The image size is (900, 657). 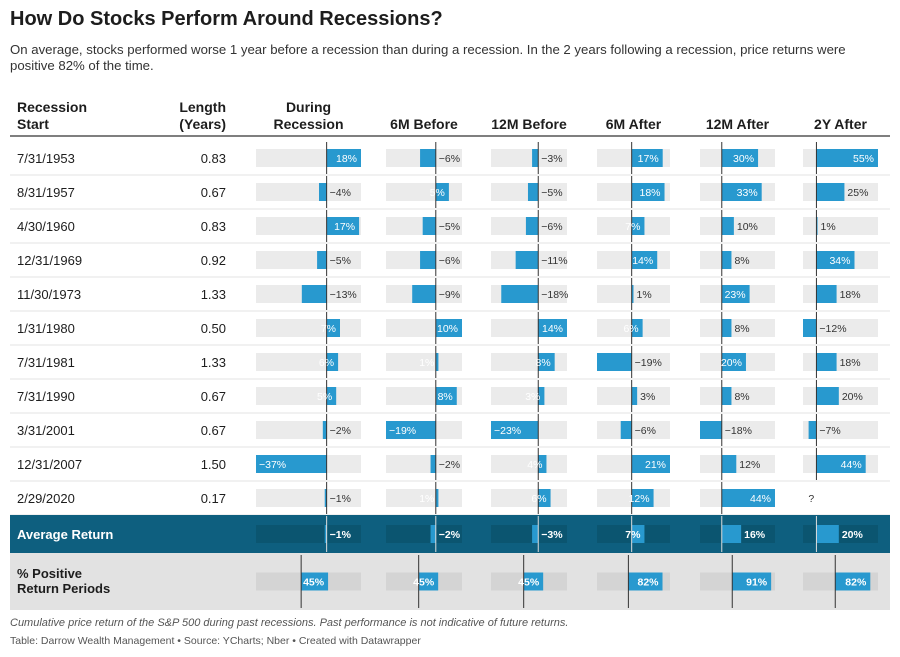 I want to click on data-label: 3%, so click(x=532, y=397).